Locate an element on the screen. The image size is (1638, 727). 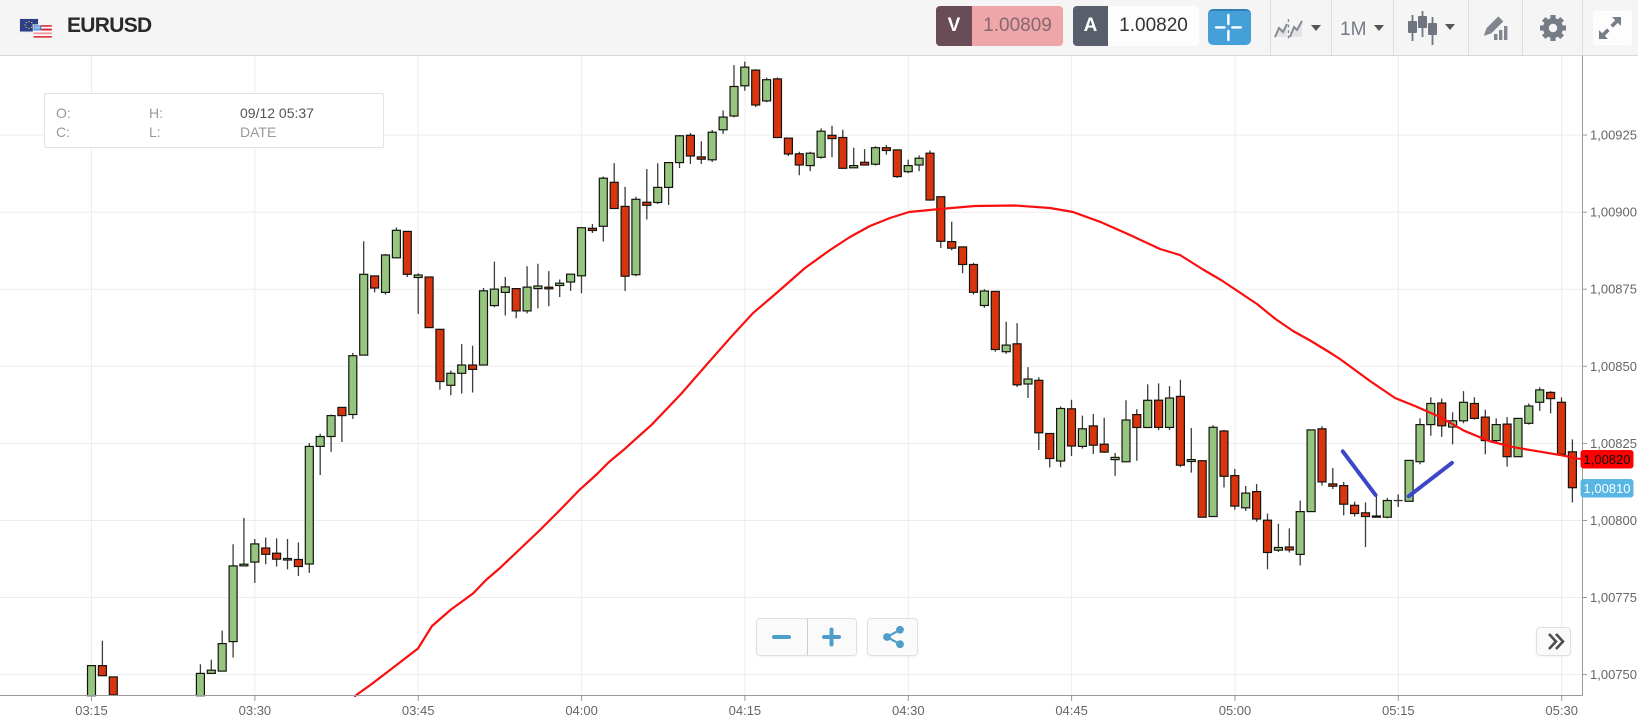
svg-text: 03:15 is located at coordinates (91, 710).